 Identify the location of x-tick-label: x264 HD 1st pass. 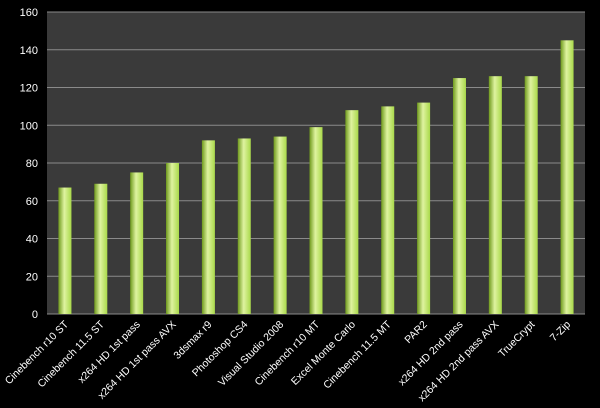
(109, 352).